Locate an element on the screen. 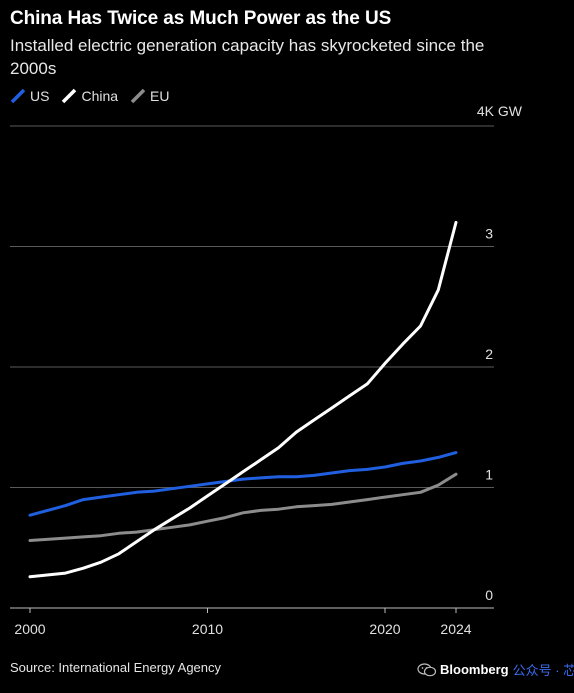  x-tick-label-2000: 2000 is located at coordinates (29, 629).